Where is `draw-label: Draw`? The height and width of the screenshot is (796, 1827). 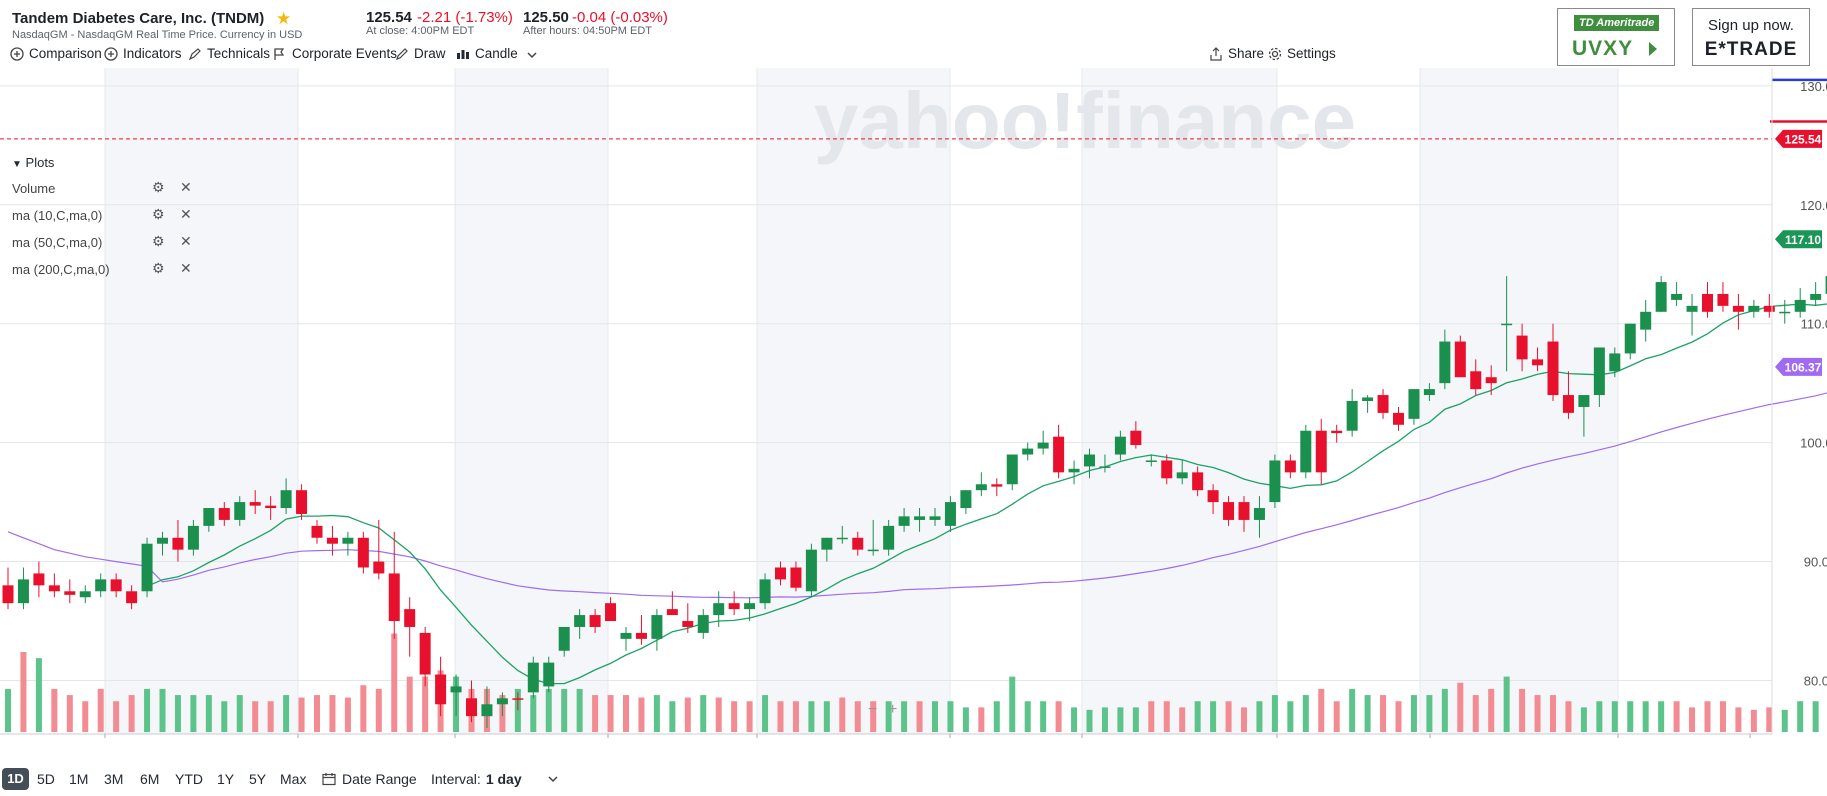 draw-label: Draw is located at coordinates (430, 53).